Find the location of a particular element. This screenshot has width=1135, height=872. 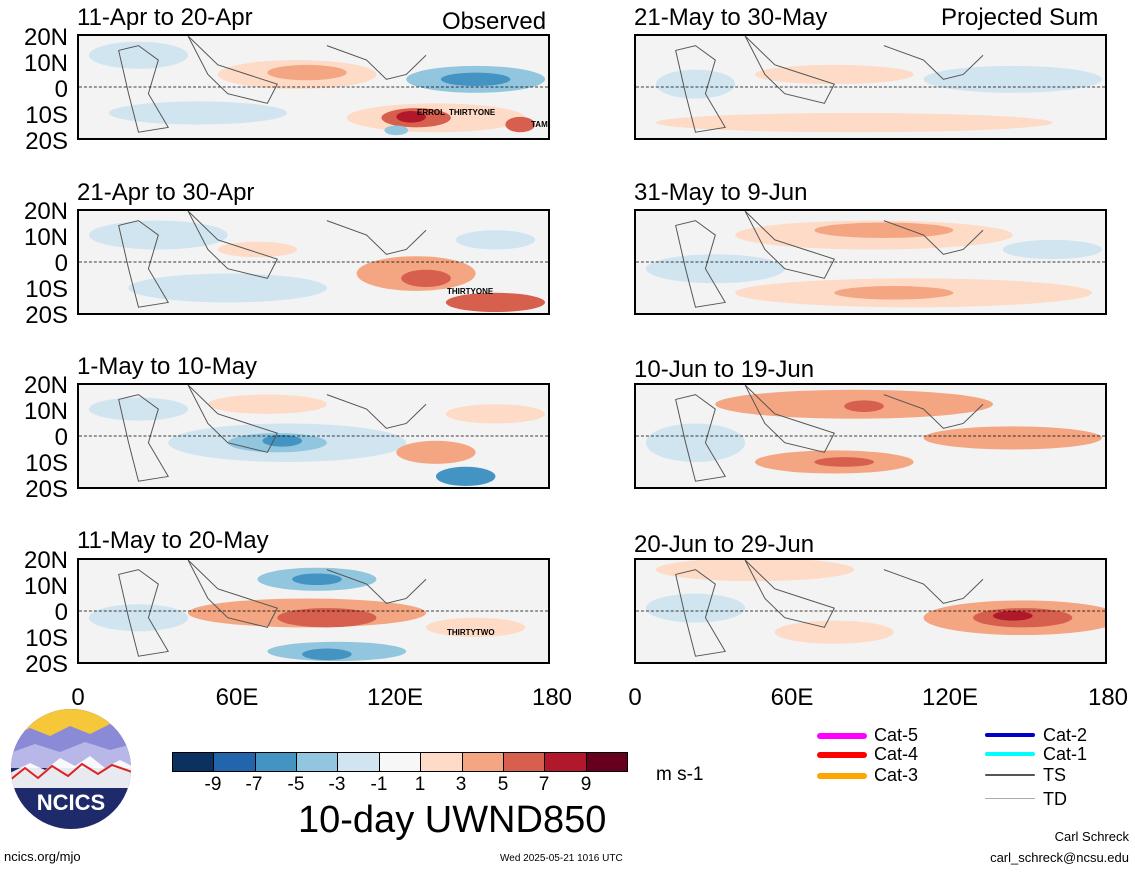

colorbar-tick: -5 is located at coordinates (296, 784).